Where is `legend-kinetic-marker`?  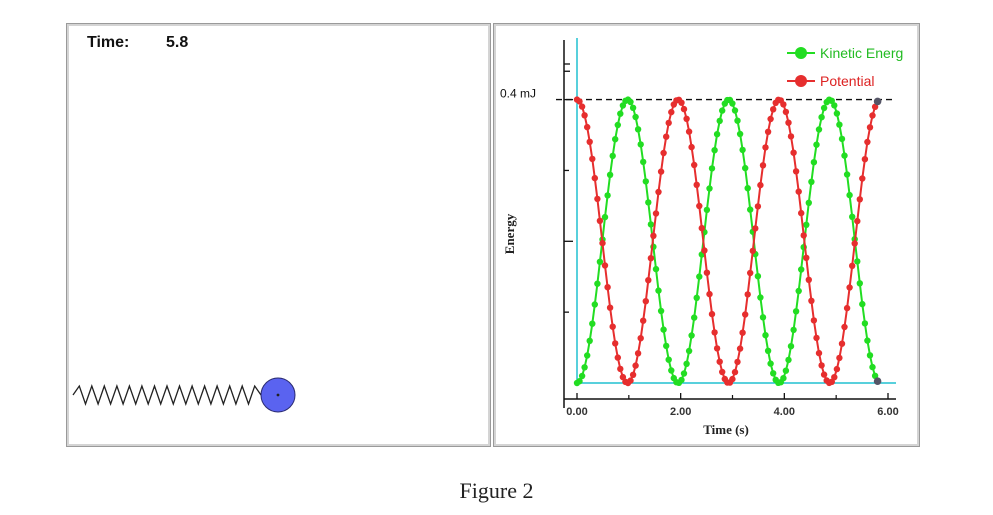
legend-kinetic-marker is located at coordinates (801, 53).